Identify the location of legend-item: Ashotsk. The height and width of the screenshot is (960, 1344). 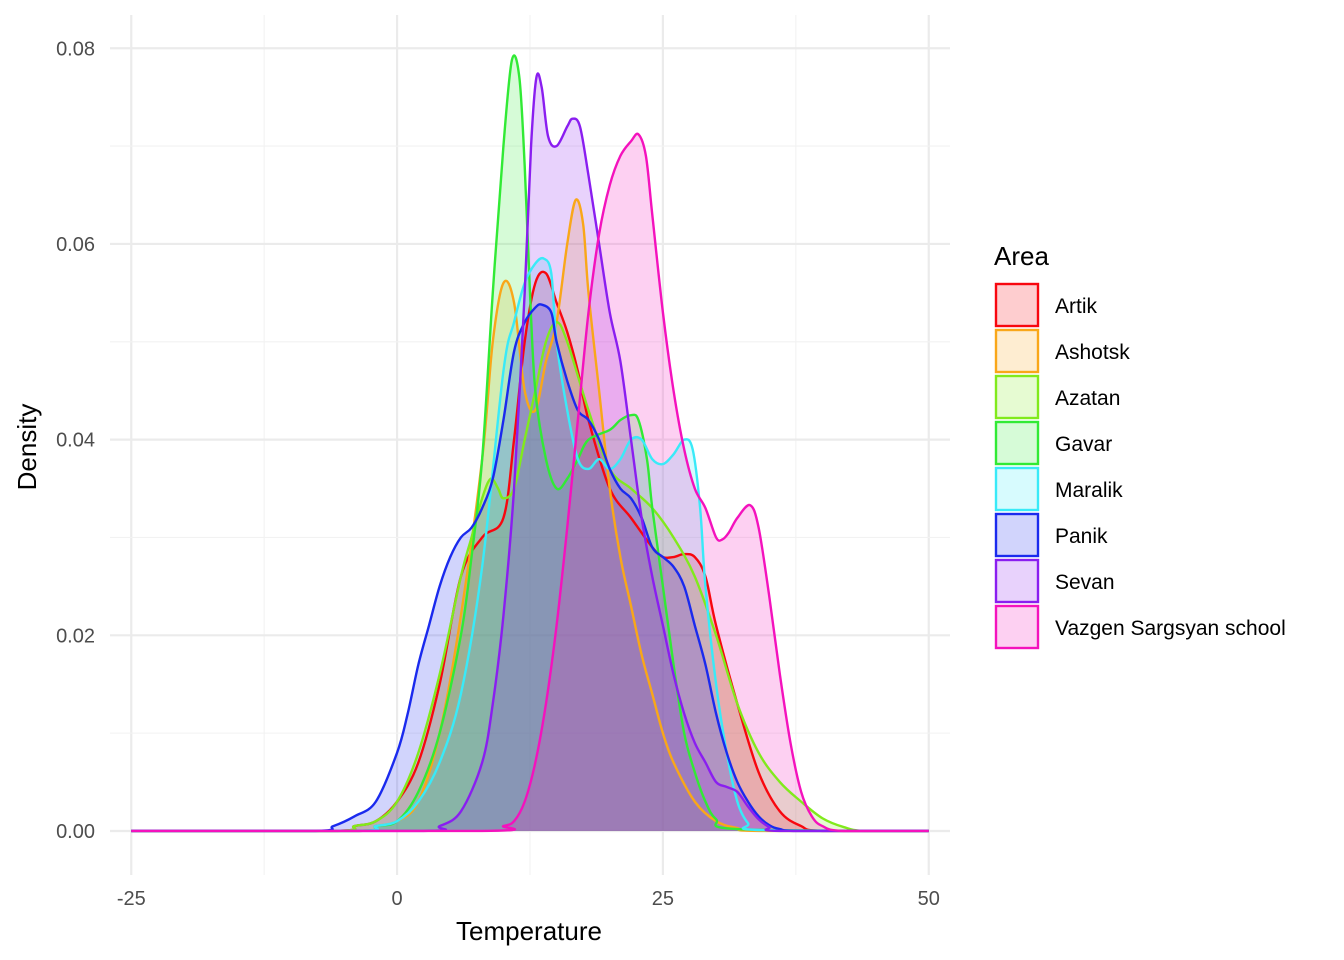
(1062, 351).